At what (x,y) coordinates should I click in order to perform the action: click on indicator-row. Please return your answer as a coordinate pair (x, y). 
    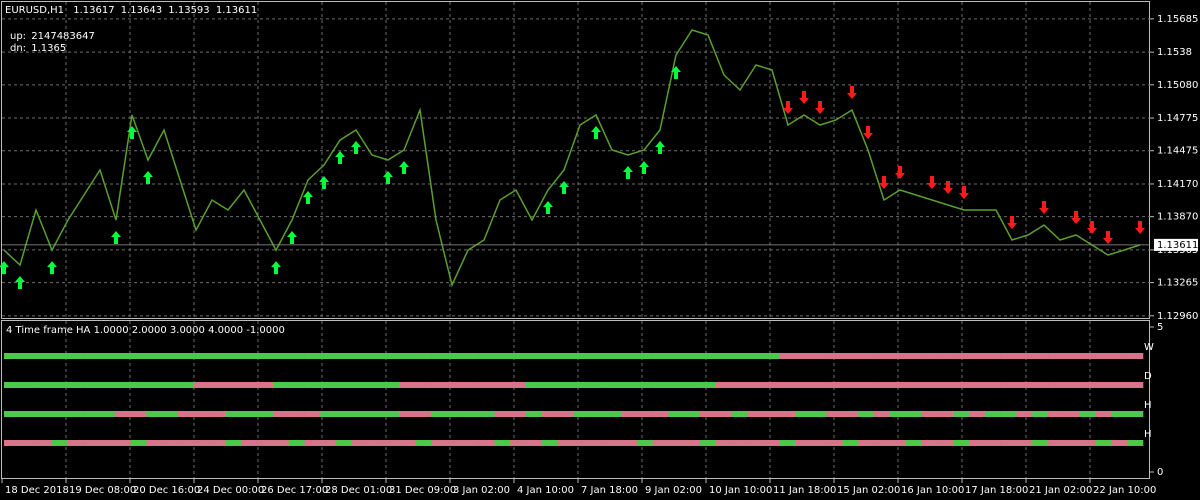
    Looking at the image, I should click on (574, 414).